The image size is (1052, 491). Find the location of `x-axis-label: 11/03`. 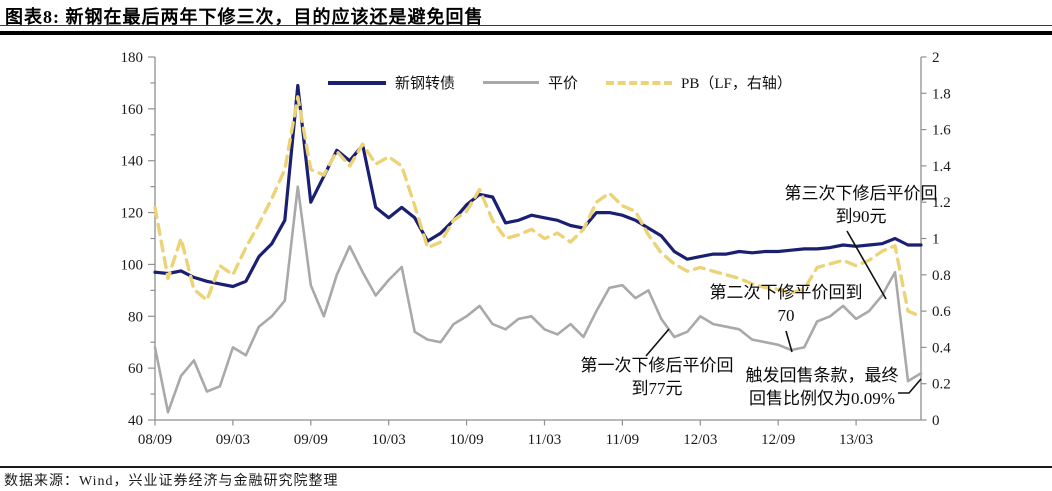

x-axis-label: 11/03 is located at coordinates (545, 440).